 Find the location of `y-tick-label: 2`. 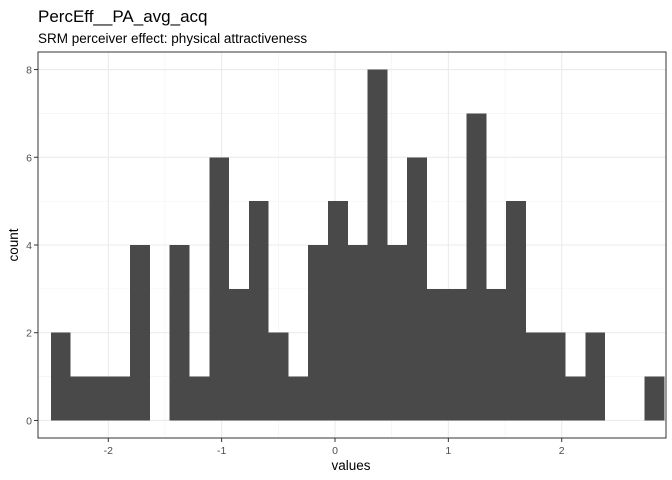

y-tick-label: 2 is located at coordinates (29, 334).